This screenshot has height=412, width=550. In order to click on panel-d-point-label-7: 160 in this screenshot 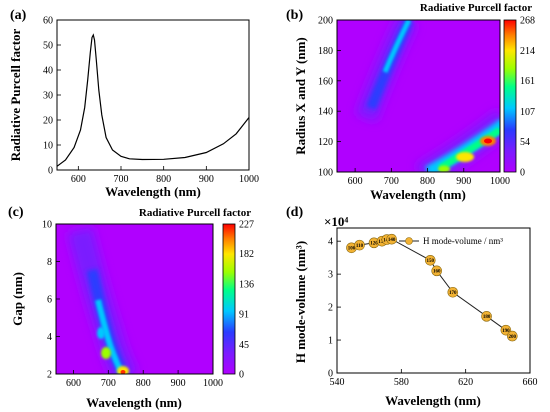, I will do `click(437, 272)`.